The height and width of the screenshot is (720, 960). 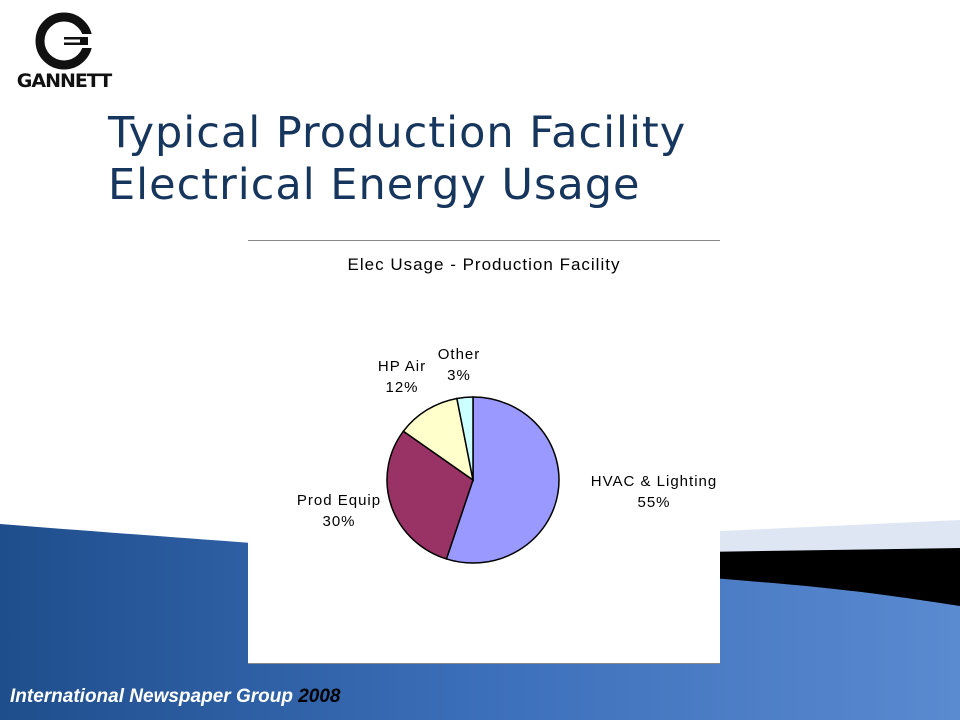 I want to click on globe-g-icon, so click(x=64, y=41).